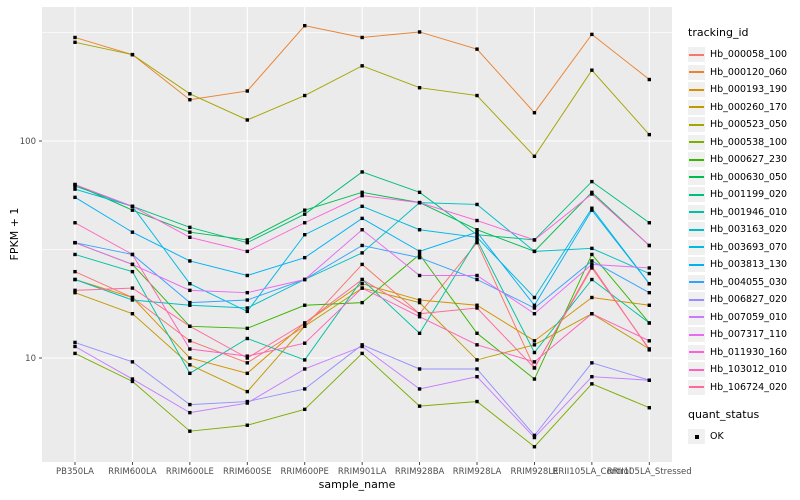 The width and height of the screenshot is (800, 500). Describe the element at coordinates (749, 317) in the screenshot. I see `legend-item-label: Hb_007059_010` at that location.